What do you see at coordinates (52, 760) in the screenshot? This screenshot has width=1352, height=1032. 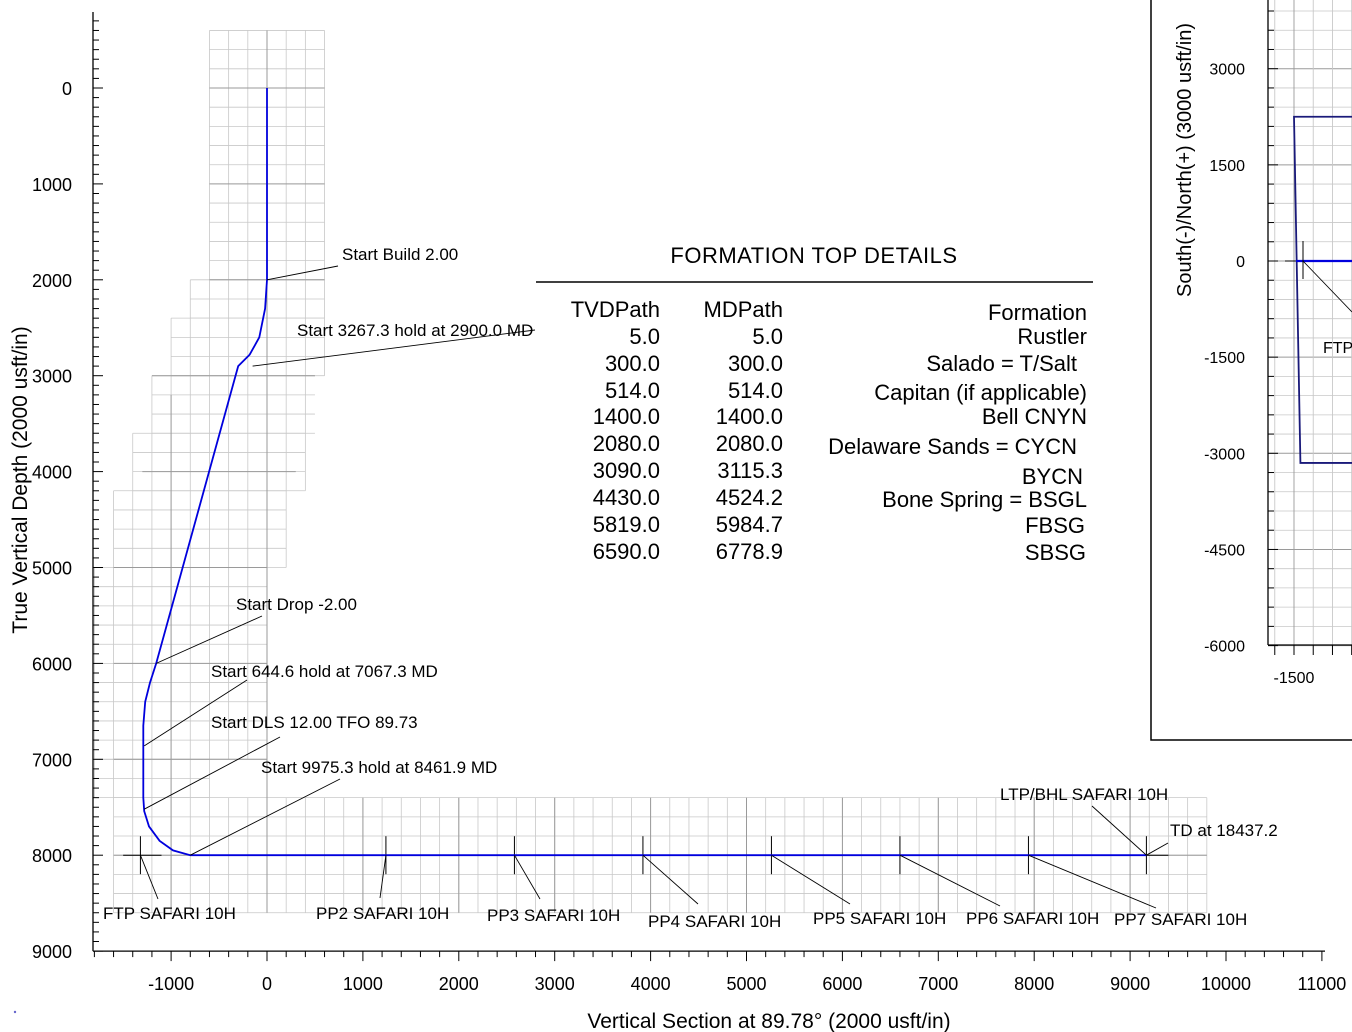 I see `y-tick-label: 7000` at bounding box center [52, 760].